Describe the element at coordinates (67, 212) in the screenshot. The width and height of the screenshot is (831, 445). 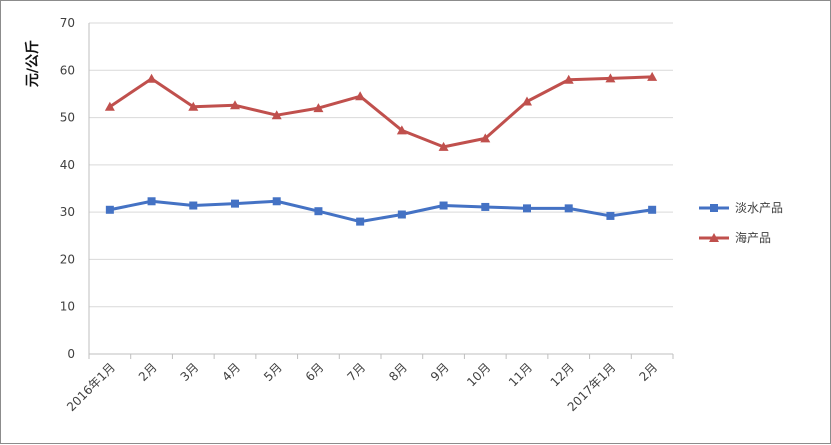
I see `y-tick-label: 30` at that location.